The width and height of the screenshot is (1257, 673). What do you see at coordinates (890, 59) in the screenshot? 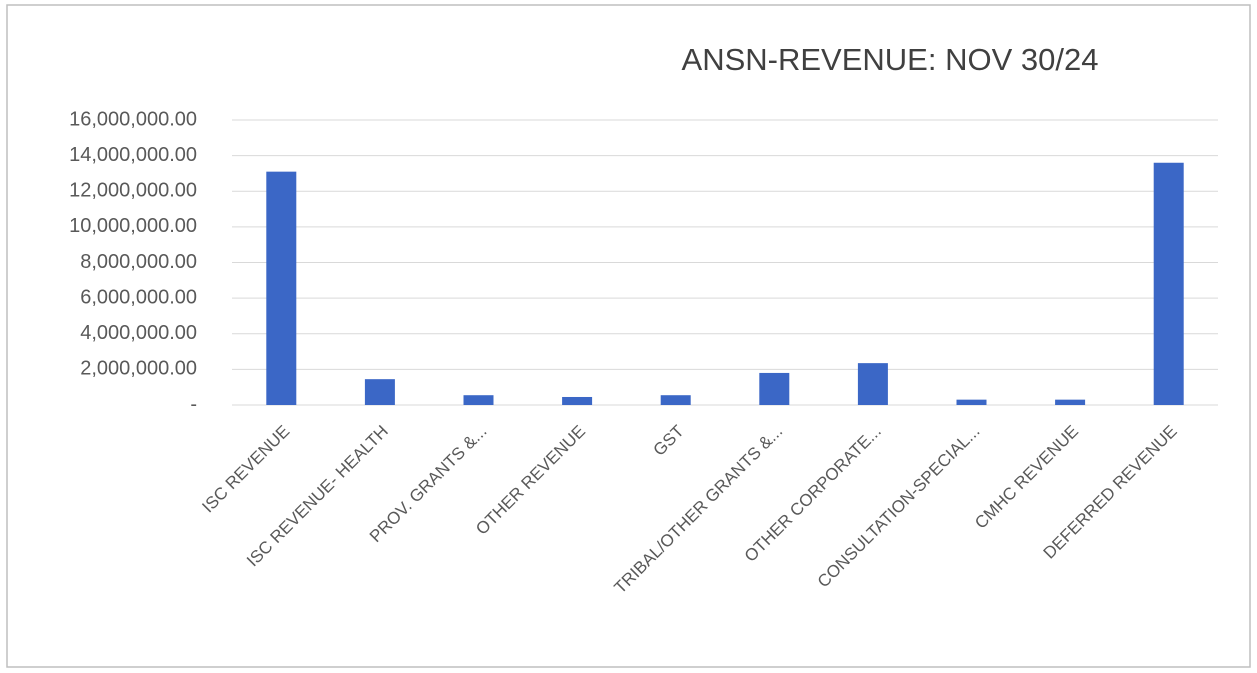
I see `chart-title: ANSN-REVENUE: NOV 30/24` at bounding box center [890, 59].